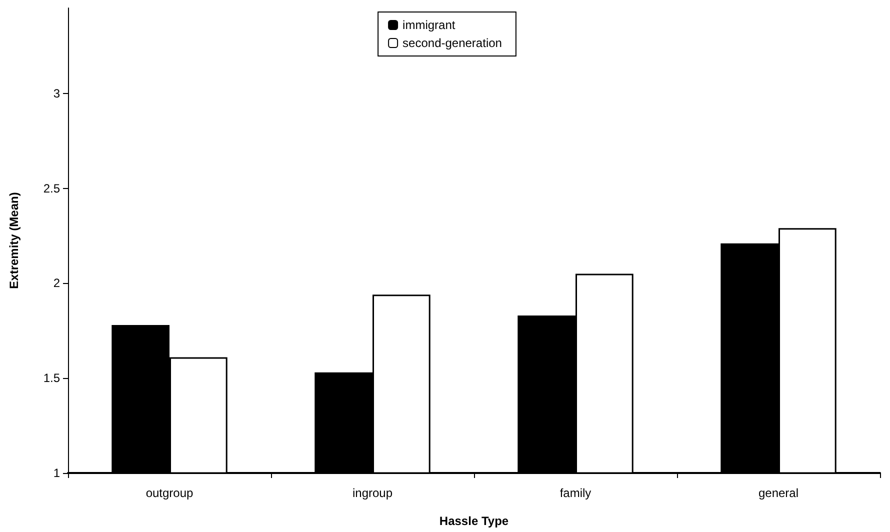 This screenshot has width=890, height=532. Describe the element at coordinates (56, 473) in the screenshot. I see `y-tick-label: 1` at that location.